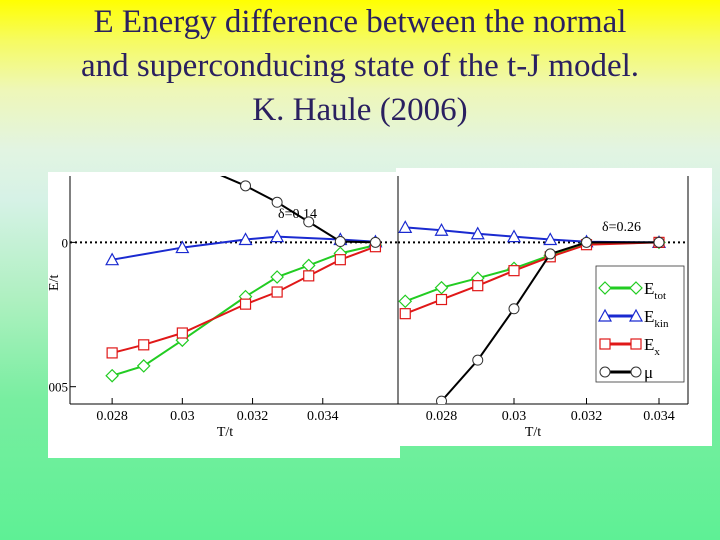  Describe the element at coordinates (659, 416) in the screenshot. I see `right-x-tick-label: 0.034` at that location.